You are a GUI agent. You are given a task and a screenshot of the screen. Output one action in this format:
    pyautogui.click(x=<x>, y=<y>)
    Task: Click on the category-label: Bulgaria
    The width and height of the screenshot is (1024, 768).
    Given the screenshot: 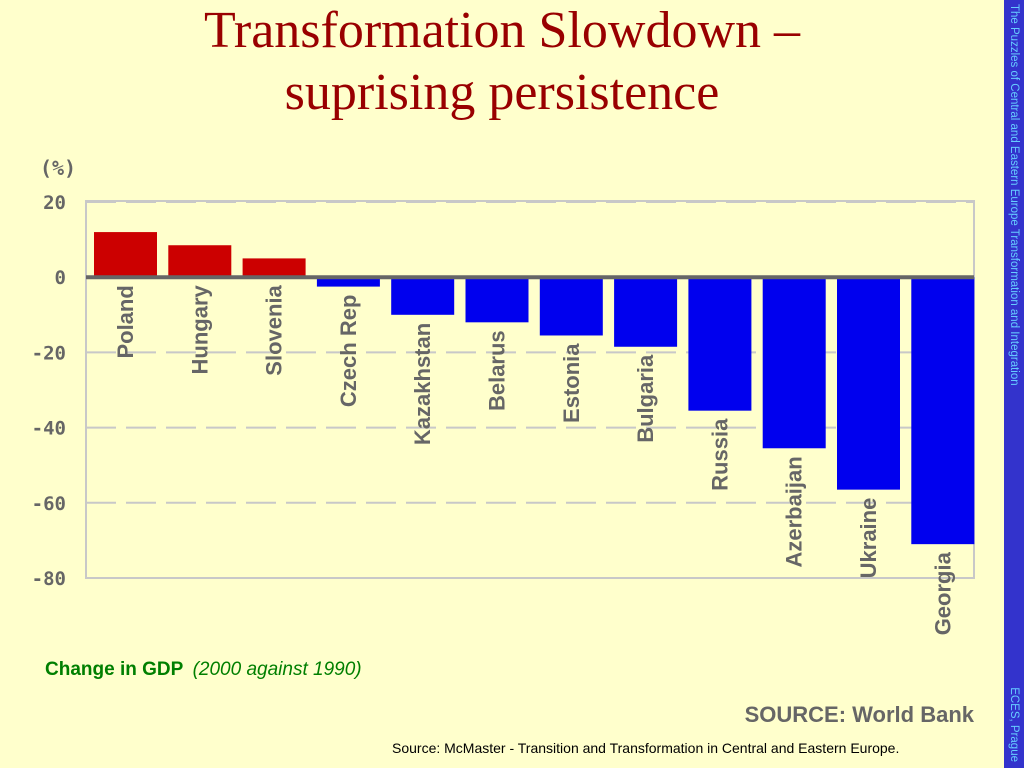 What is the action you would take?
    pyautogui.click(x=645, y=398)
    